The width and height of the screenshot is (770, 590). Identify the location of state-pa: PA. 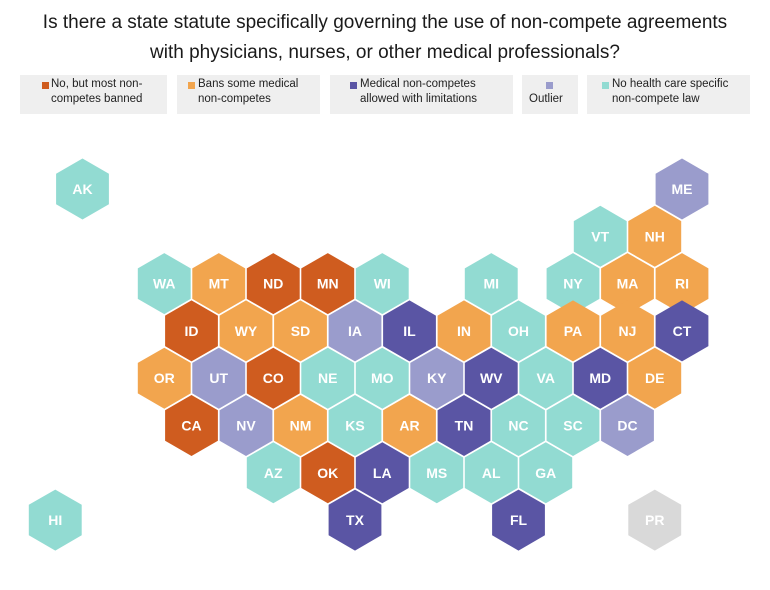
(573, 331).